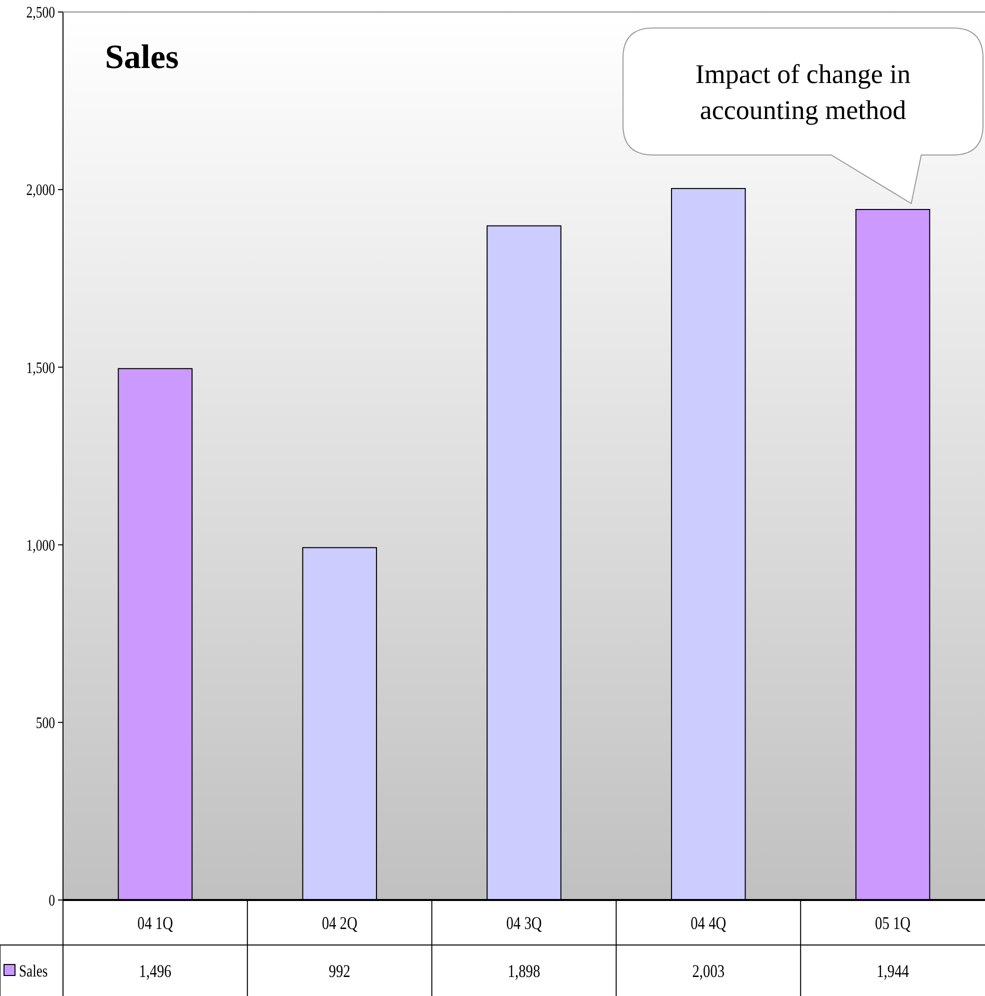 The height and width of the screenshot is (996, 985). What do you see at coordinates (340, 923) in the screenshot?
I see `x-tick-label: 04 2Q` at bounding box center [340, 923].